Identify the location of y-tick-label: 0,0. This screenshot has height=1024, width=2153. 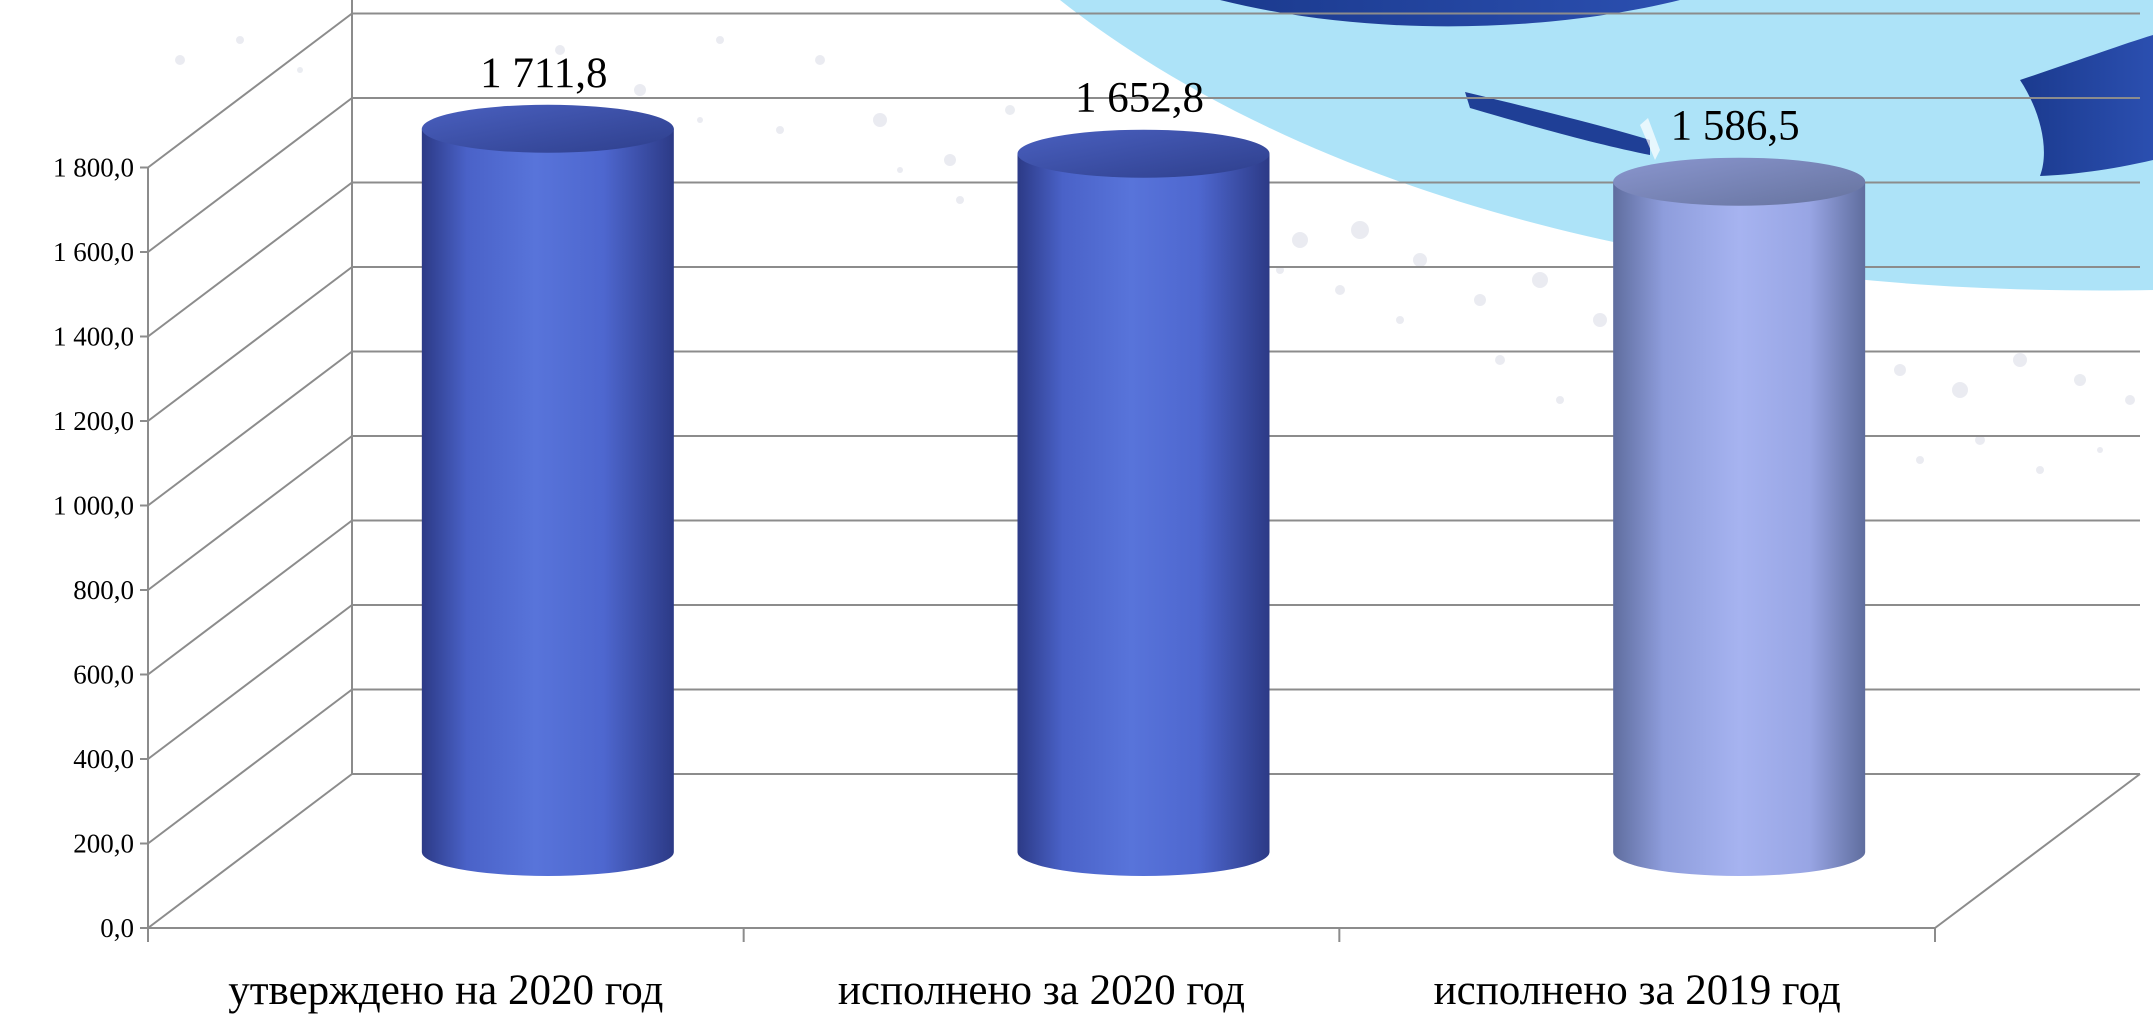
(117, 928).